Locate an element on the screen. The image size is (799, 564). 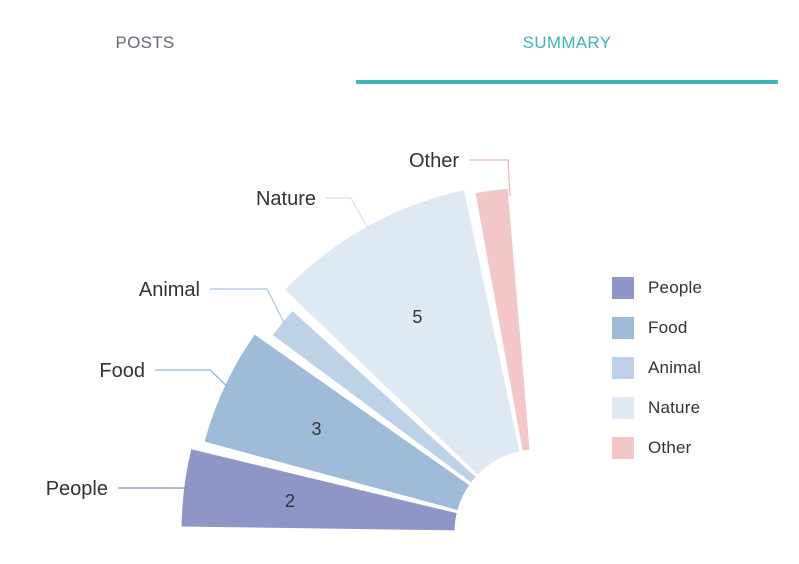
legend-item-animal: Animal is located at coordinates (657, 368).